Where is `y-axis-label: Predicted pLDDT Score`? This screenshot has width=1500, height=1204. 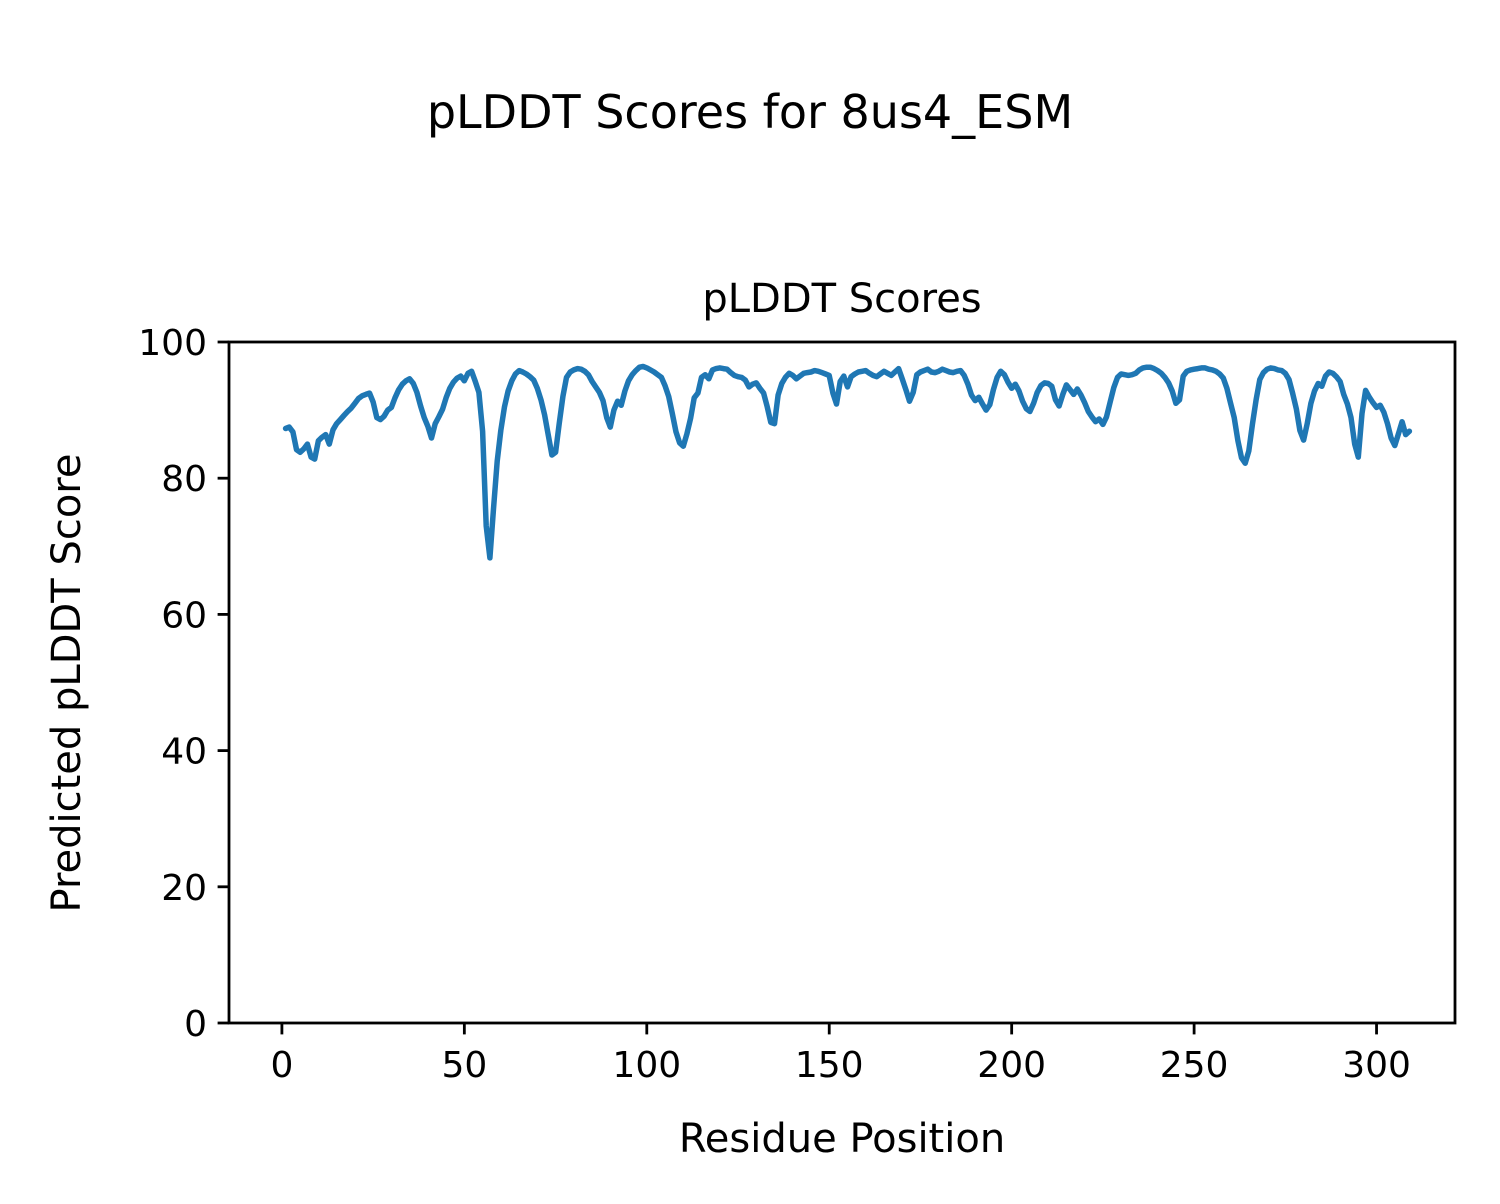
y-axis-label: Predicted pLDDT Score is located at coordinates (67, 683).